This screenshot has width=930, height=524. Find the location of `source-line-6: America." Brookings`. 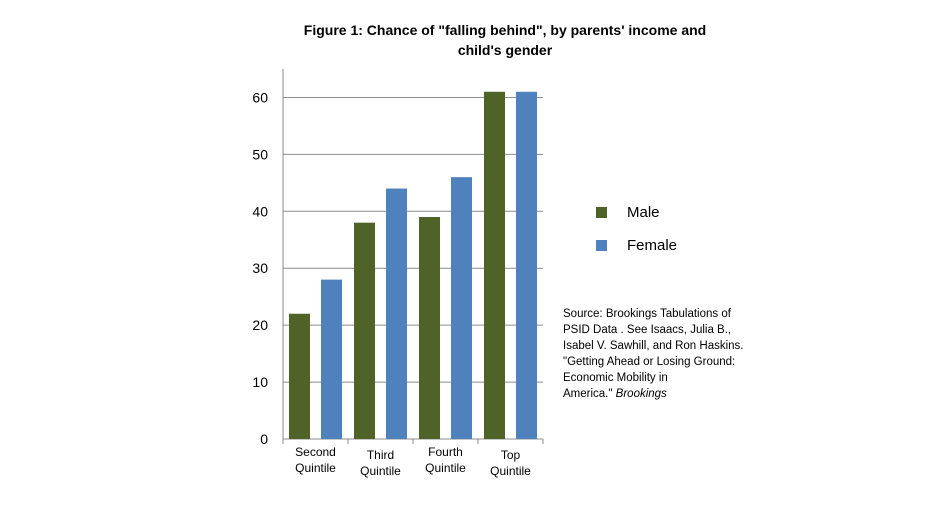

source-line-6: America." Brookings is located at coordinates (668, 394).